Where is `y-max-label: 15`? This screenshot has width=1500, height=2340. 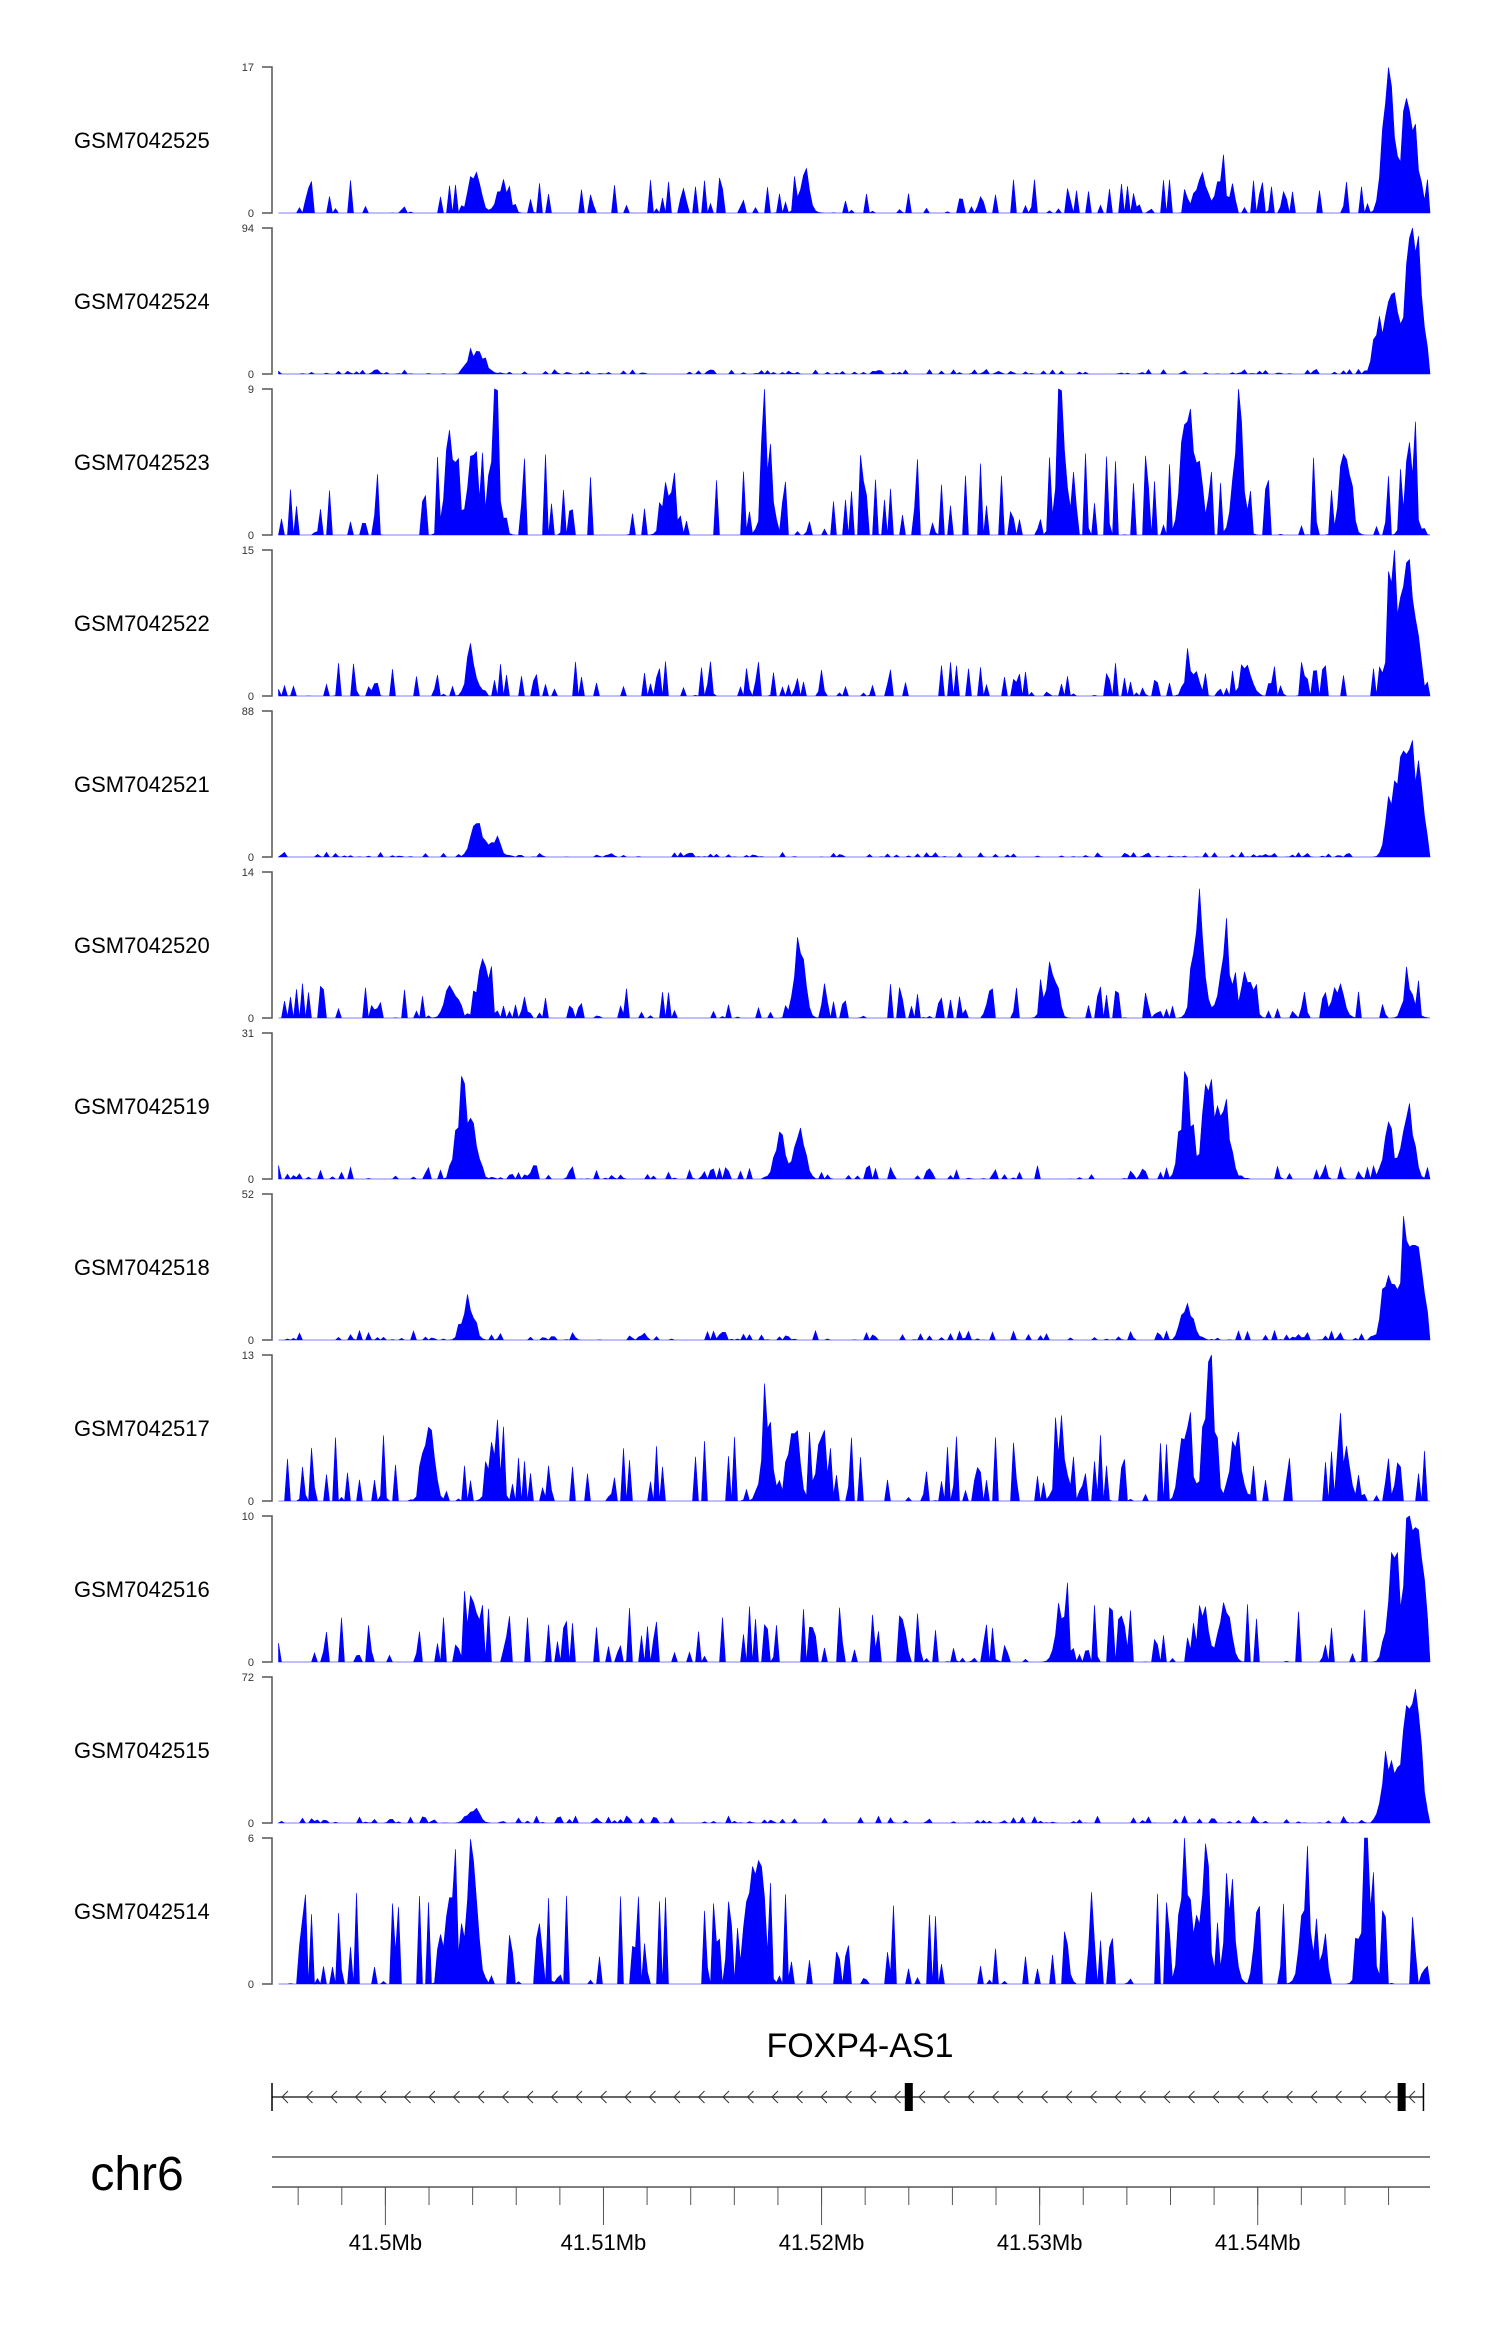
y-max-label: 15 is located at coordinates (248, 551).